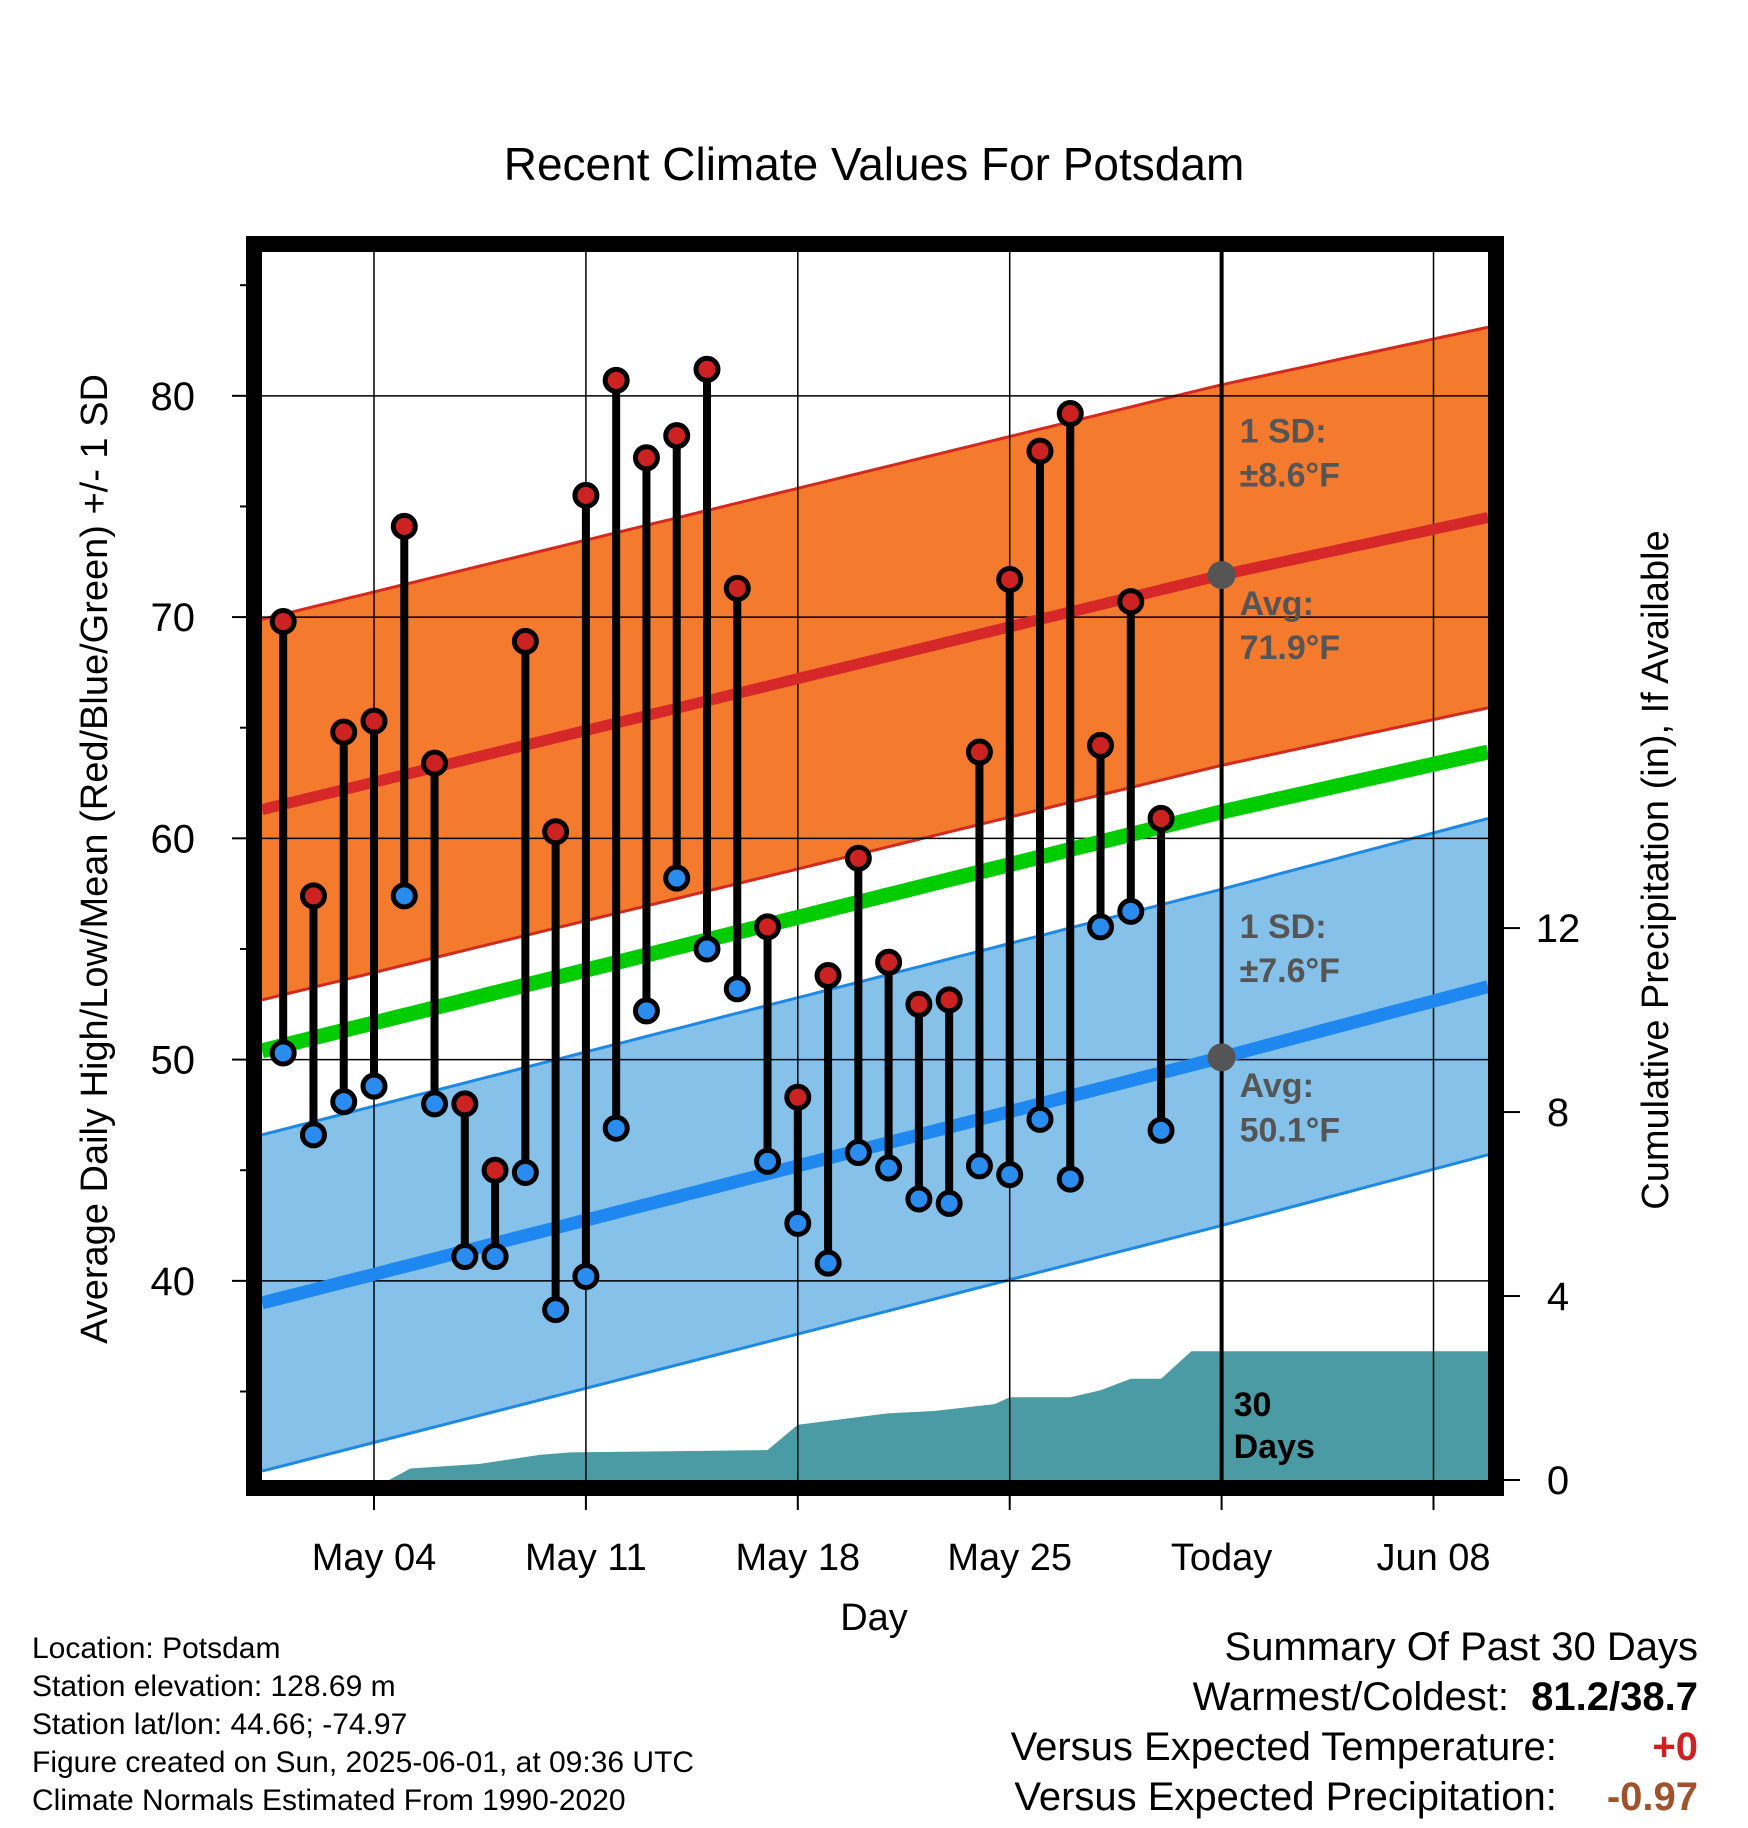 The width and height of the screenshot is (1748, 1828). Describe the element at coordinates (875, 1313) in the screenshot. I see `low-sd-lower-edge` at that location.